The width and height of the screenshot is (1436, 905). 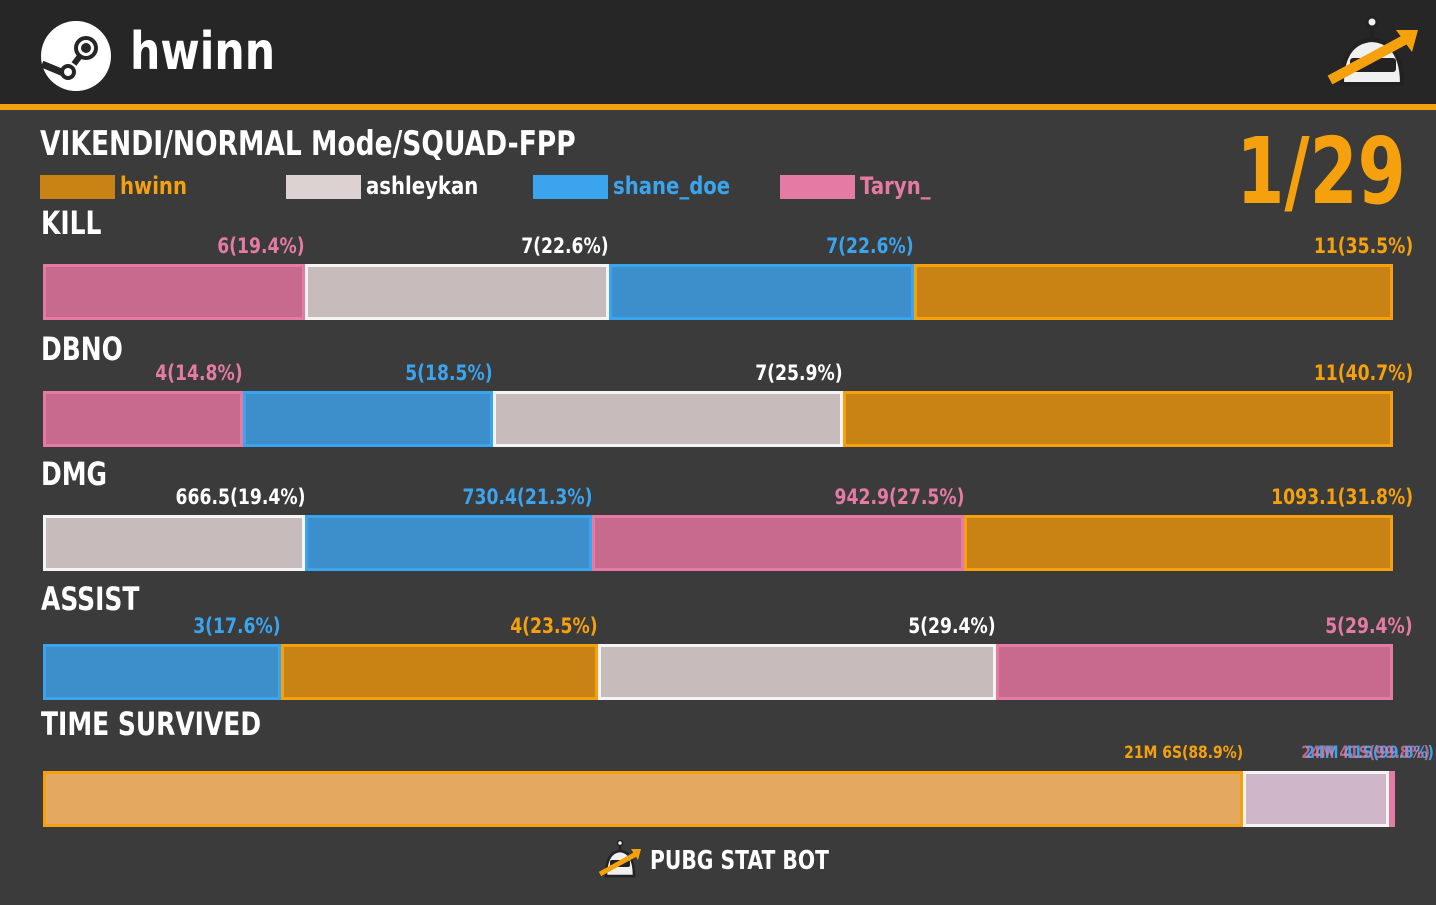 I want to click on footer-branding: PUBG STAT BOT, so click(x=713, y=862).